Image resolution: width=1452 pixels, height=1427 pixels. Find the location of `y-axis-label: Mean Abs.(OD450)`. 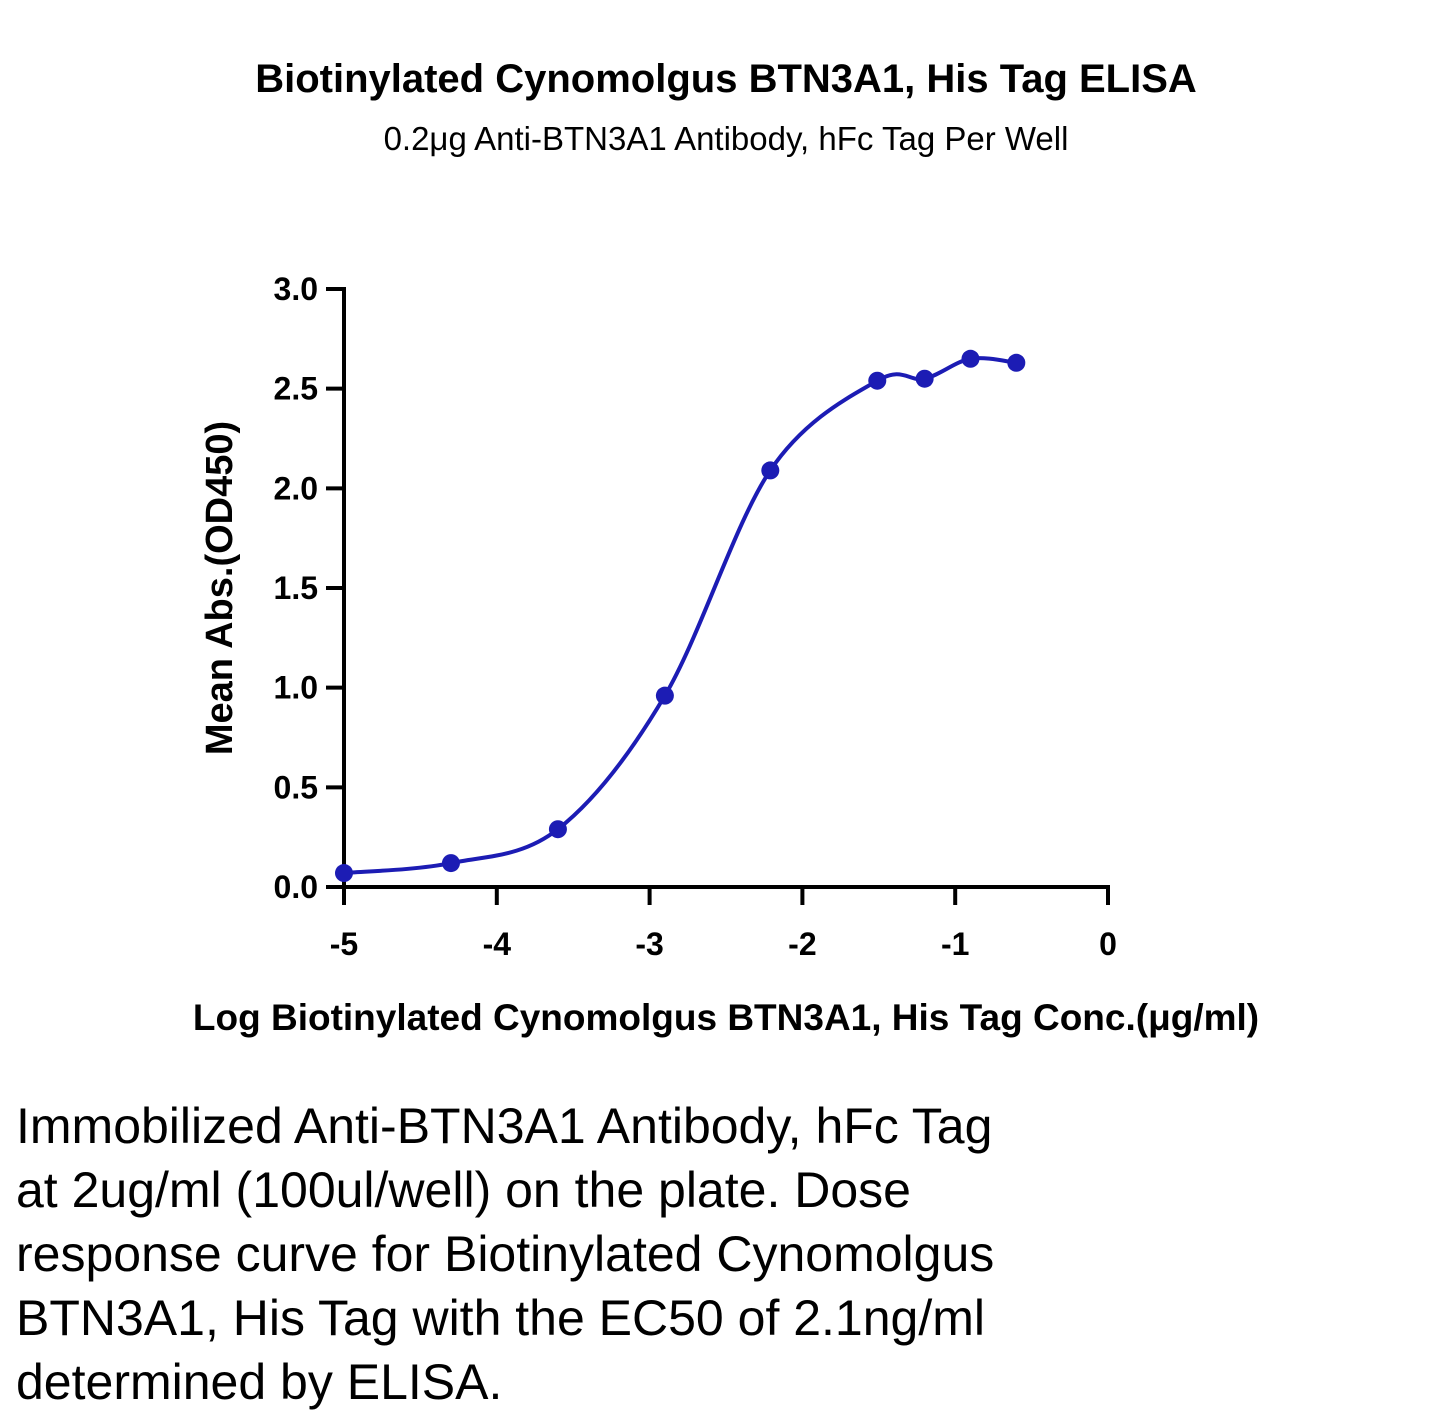

y-axis-label: Mean Abs.(OD450) is located at coordinates (220, 588).